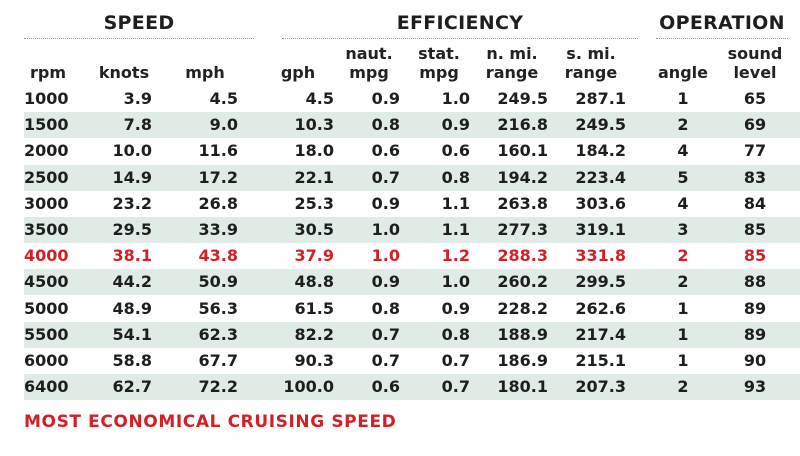 The width and height of the screenshot is (800, 456). I want to click on column-header-gph: gph, so click(298, 61).